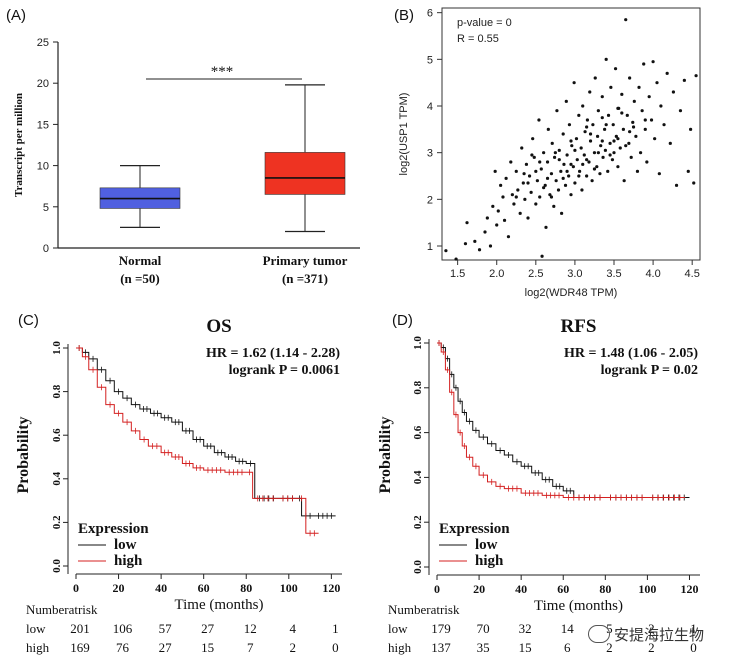  I want to click on risk-value: 201, so click(80, 628).